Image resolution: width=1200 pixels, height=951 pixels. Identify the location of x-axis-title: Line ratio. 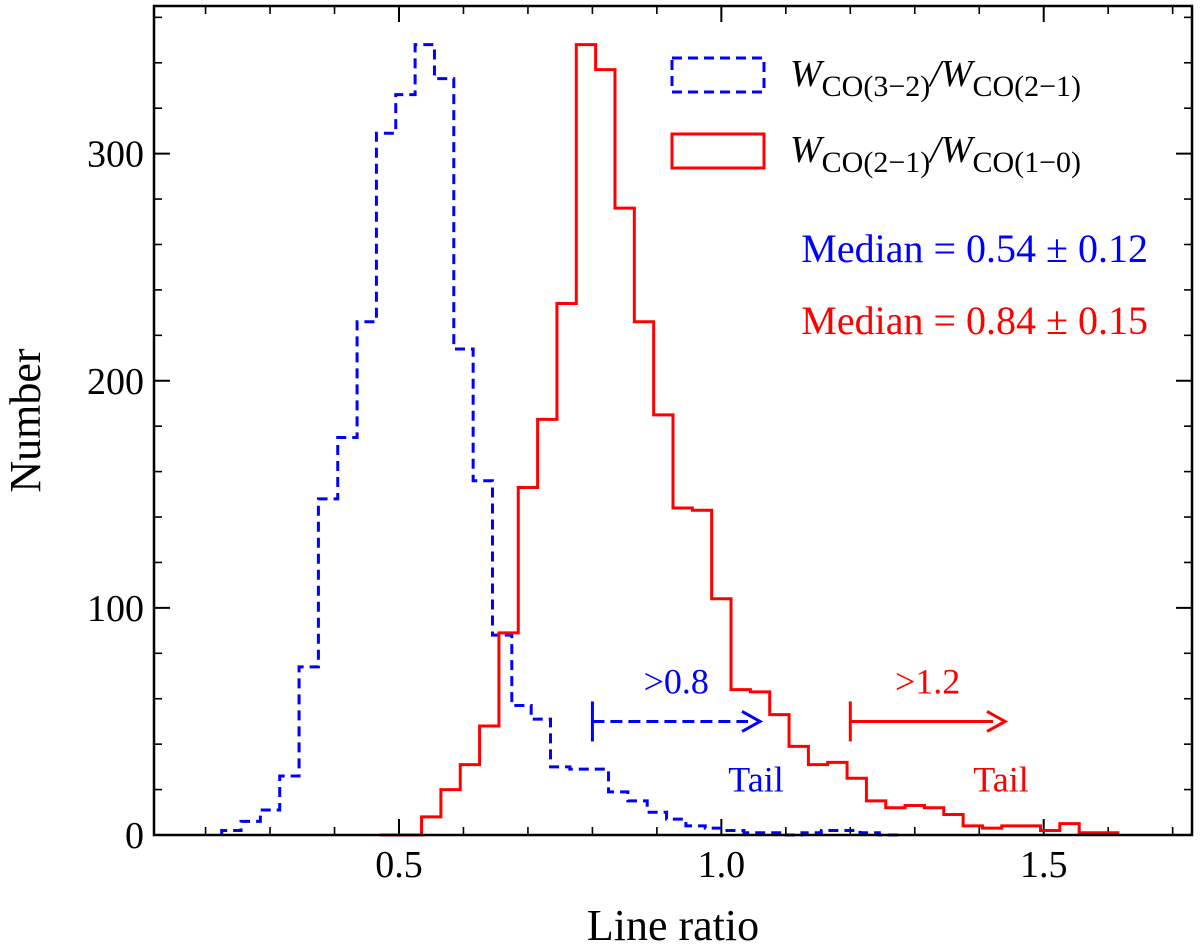
(673, 925).